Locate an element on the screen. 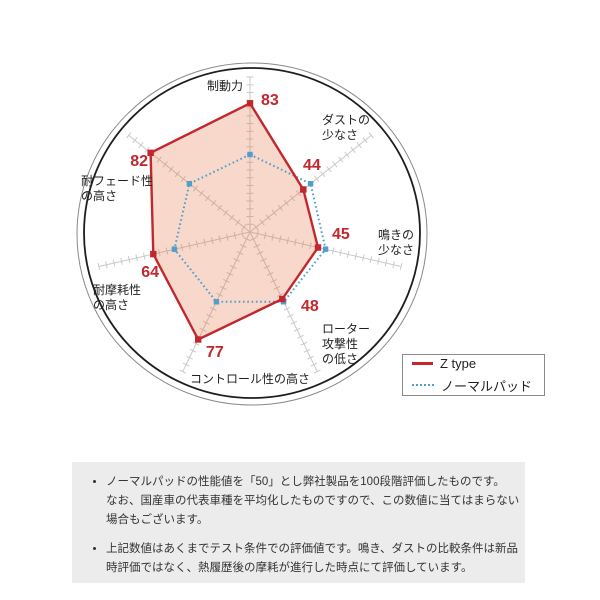 The height and width of the screenshot is (600, 600). value-label: 83 is located at coordinates (270, 100).